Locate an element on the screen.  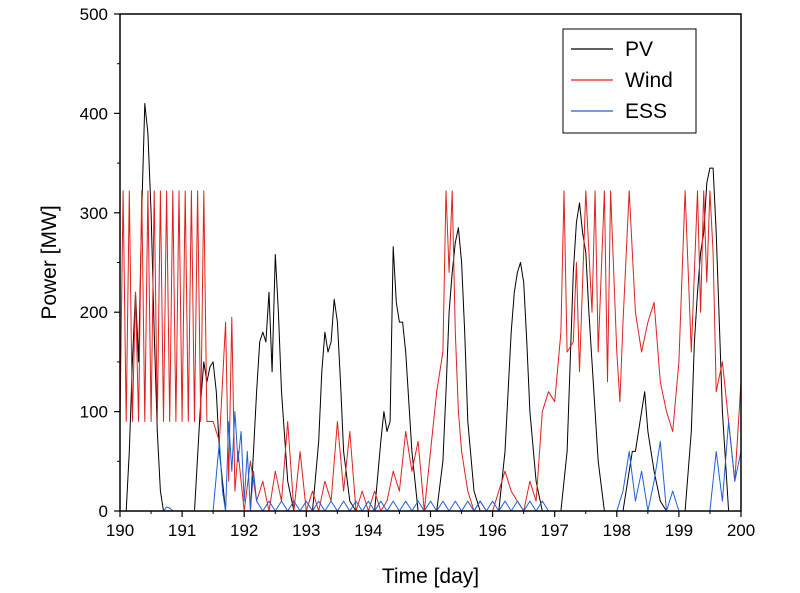
x-tick-label: 197 is located at coordinates (555, 530).